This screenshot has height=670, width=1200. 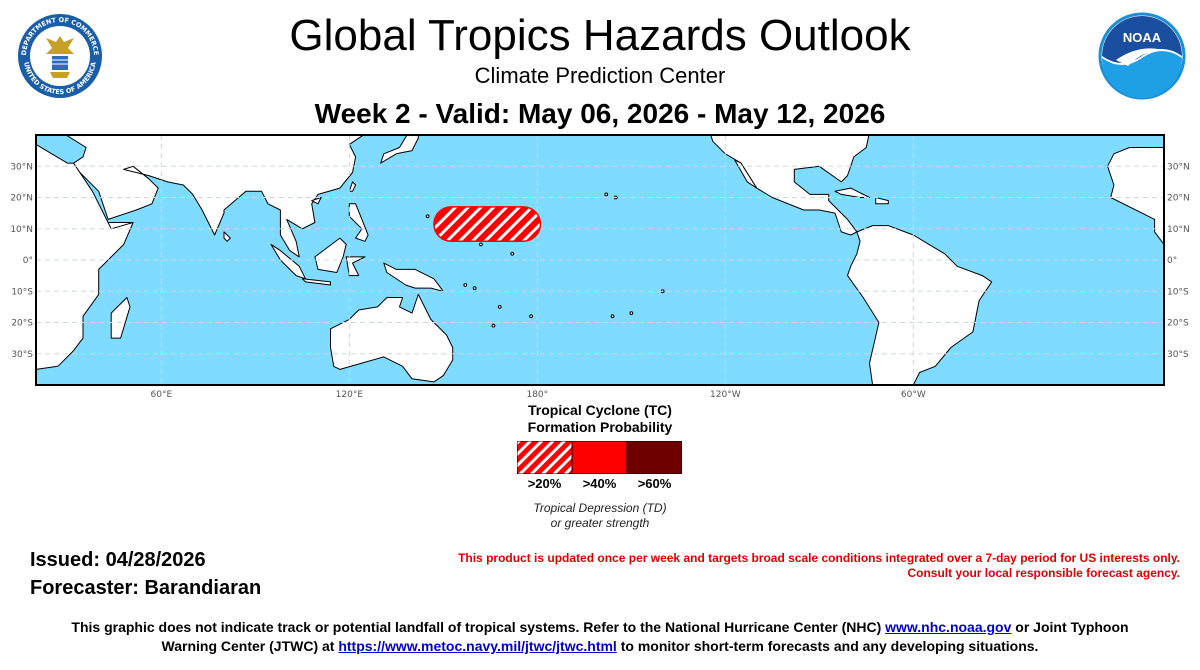 What do you see at coordinates (21, 167) in the screenshot?
I see `lat-label-left: 30°N` at bounding box center [21, 167].